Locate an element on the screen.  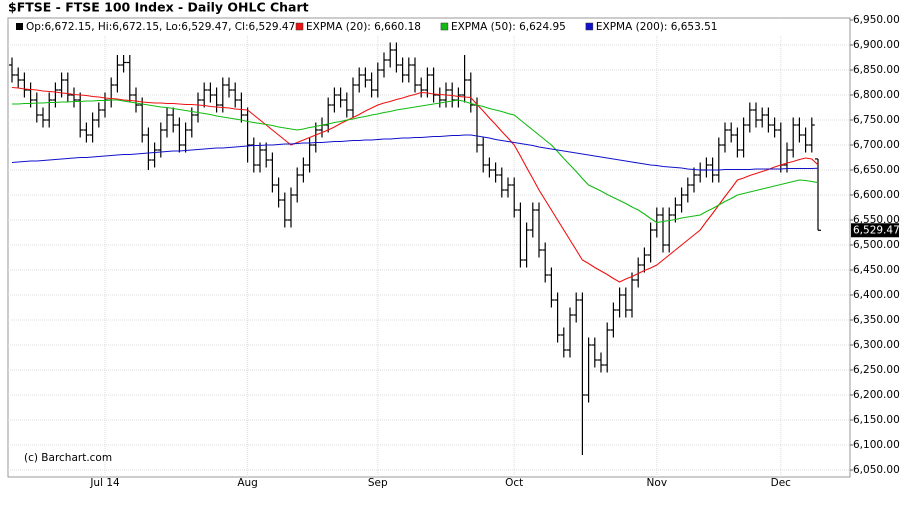
y-tick-label: 6,400.00 is located at coordinates (876, 295).